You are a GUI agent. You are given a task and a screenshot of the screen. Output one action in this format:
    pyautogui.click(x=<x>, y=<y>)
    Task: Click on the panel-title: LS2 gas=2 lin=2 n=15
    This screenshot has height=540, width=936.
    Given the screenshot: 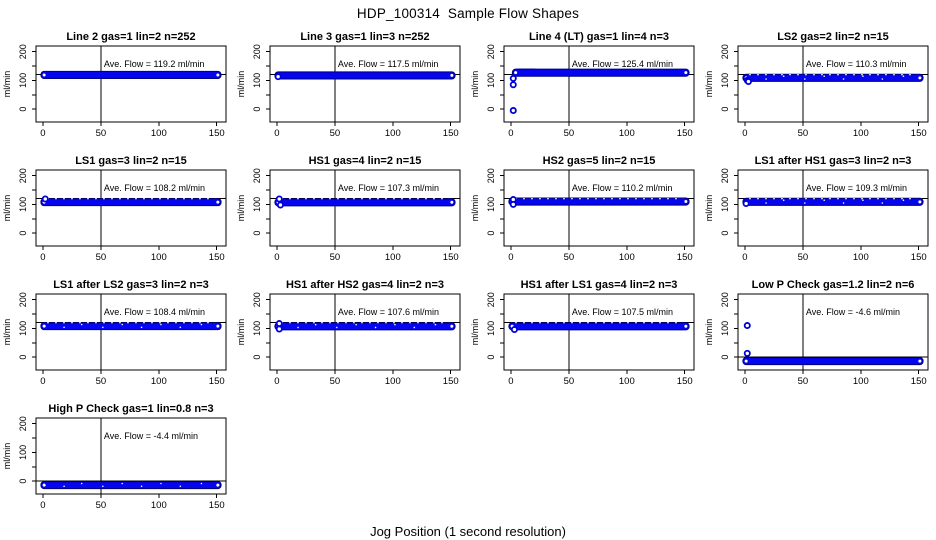 What is the action you would take?
    pyautogui.click(x=833, y=37)
    